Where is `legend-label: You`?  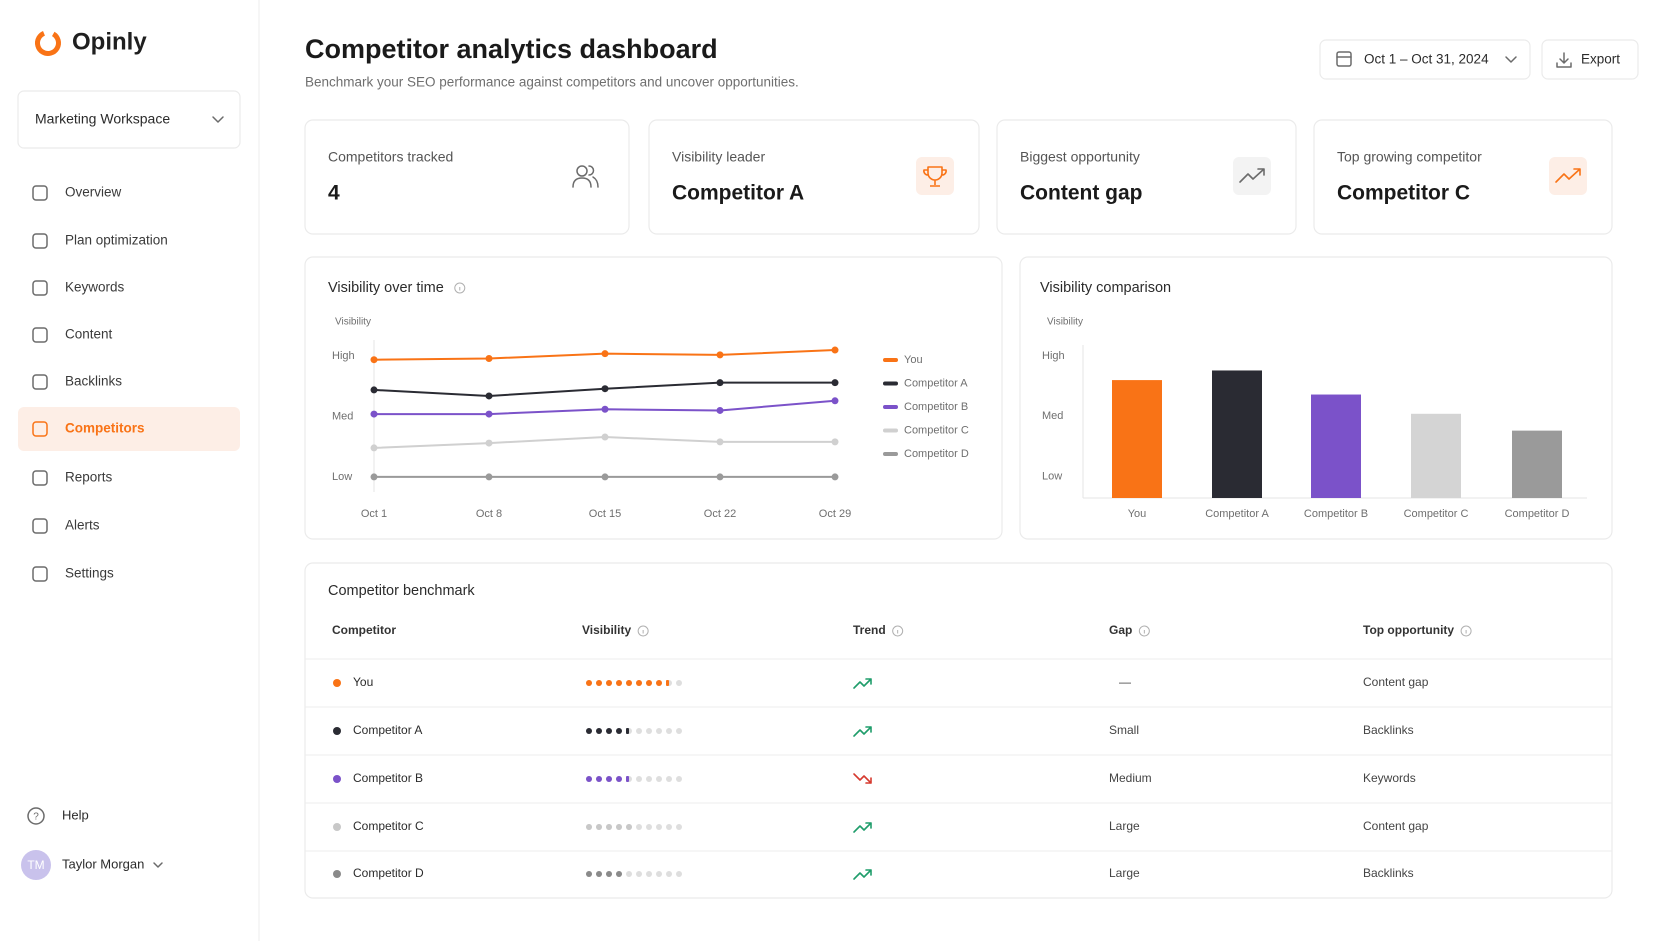
legend-label: You is located at coordinates (913, 360).